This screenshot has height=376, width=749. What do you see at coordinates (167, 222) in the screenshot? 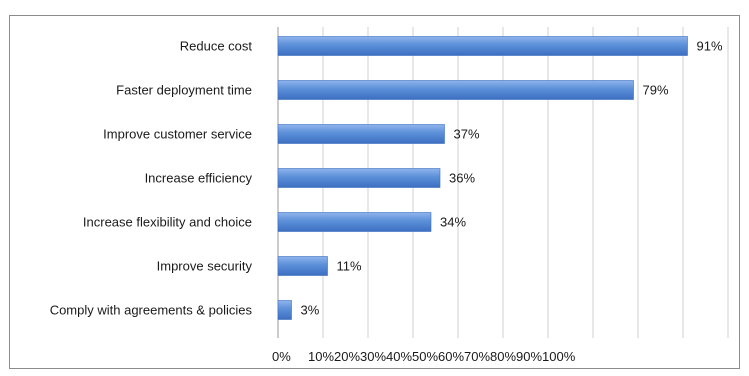
I see `category-label: Increase flexibility and choice` at bounding box center [167, 222].